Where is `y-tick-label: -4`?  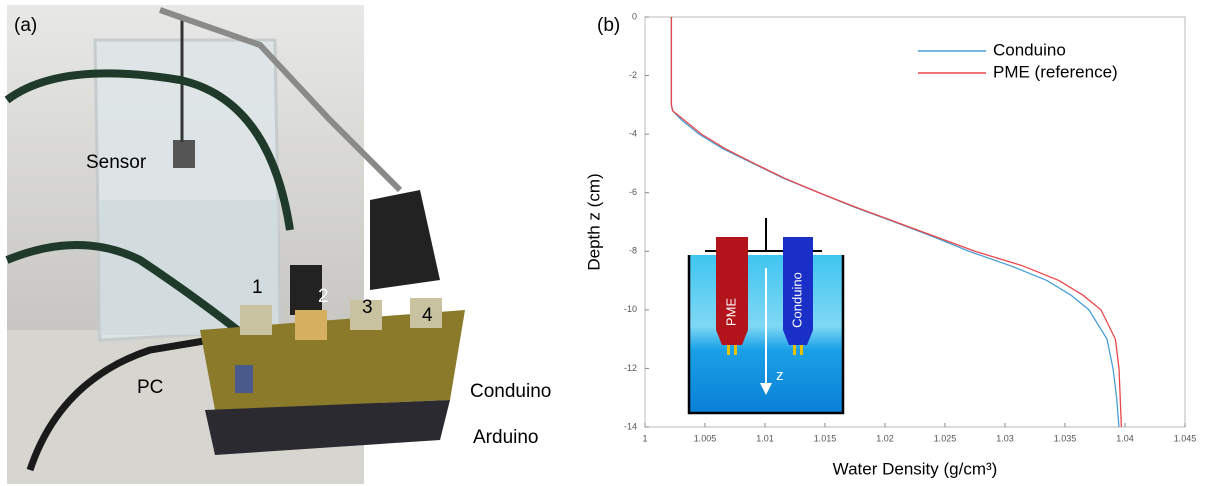 y-tick-label: -4 is located at coordinates (633, 134).